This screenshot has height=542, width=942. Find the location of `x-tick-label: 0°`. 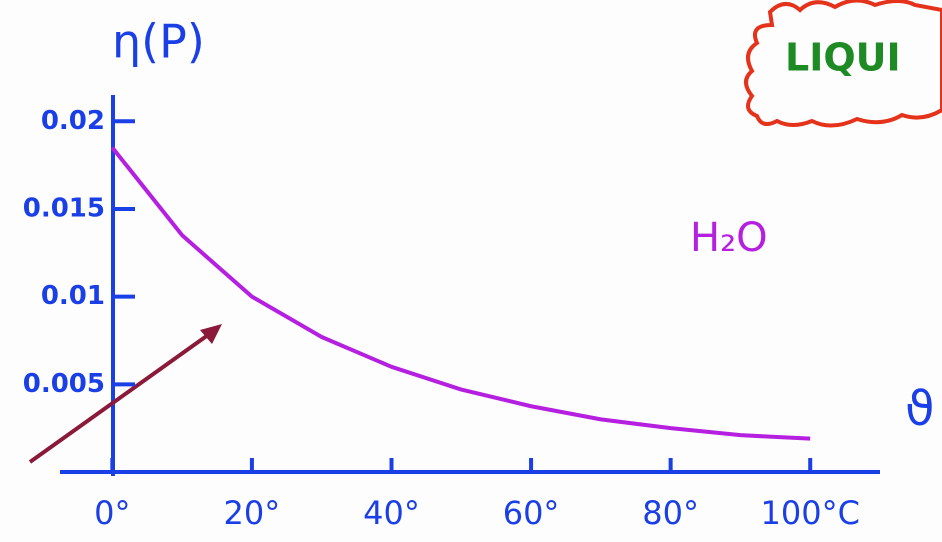

x-tick-label: 0° is located at coordinates (112, 513).